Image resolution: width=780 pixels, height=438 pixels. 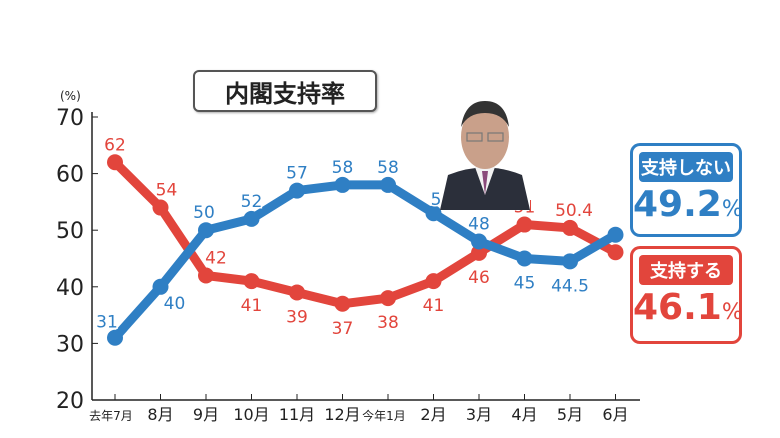 What do you see at coordinates (111, 416) in the screenshot?
I see `x-tick-label: 去年7月` at bounding box center [111, 416].